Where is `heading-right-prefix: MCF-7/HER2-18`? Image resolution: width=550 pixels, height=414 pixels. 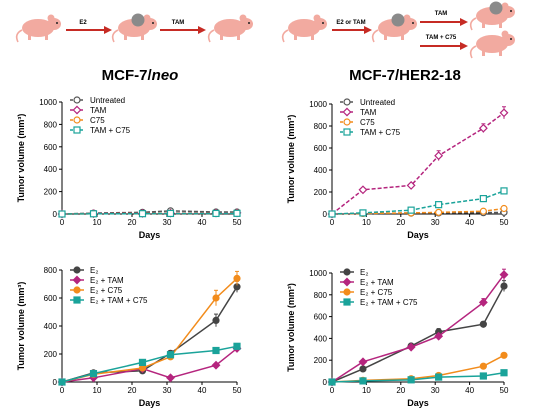
heading-right-prefix: MCF-7/HER2-18 is located at coordinates (405, 75).